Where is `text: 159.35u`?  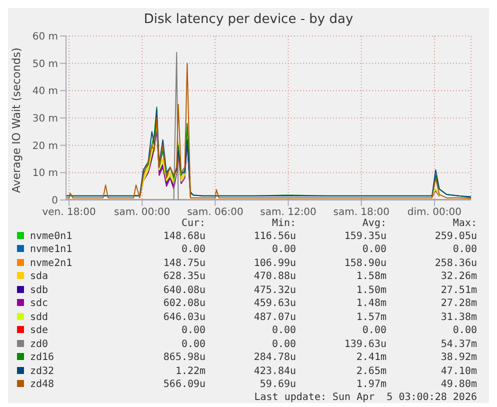
text: 159.35u is located at coordinates (365, 236).